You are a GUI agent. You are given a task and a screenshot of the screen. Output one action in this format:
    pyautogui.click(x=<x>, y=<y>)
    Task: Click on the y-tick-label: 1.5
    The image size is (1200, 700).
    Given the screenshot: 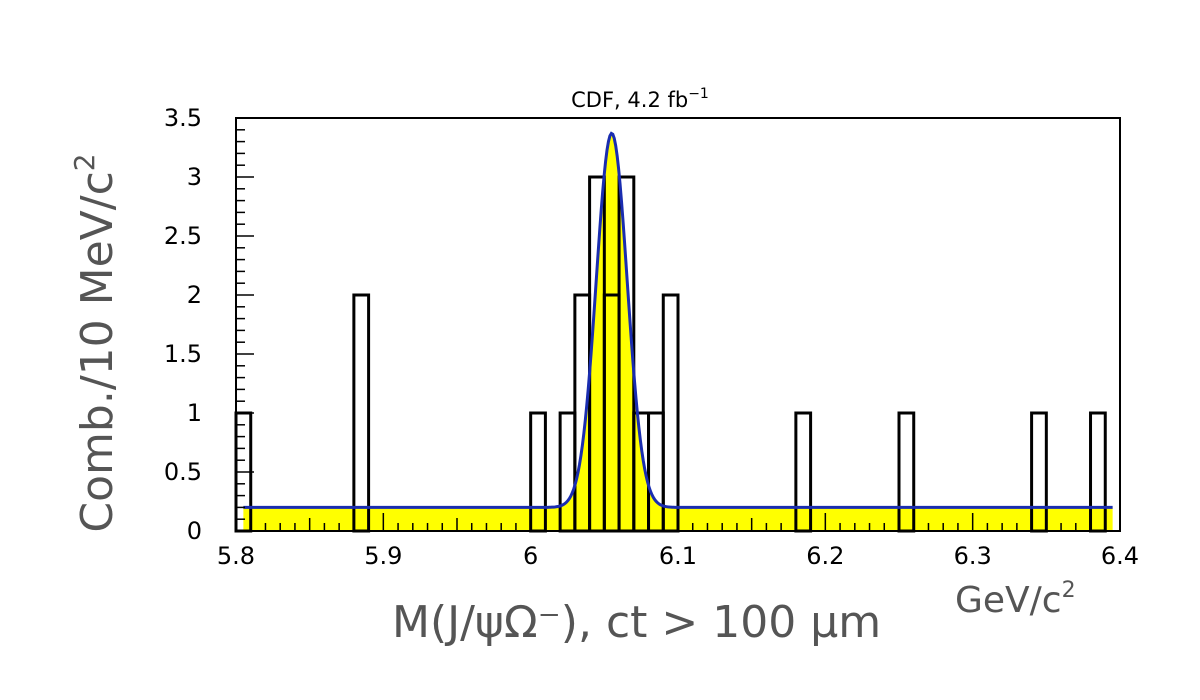 What is the action you would take?
    pyautogui.click(x=183, y=354)
    